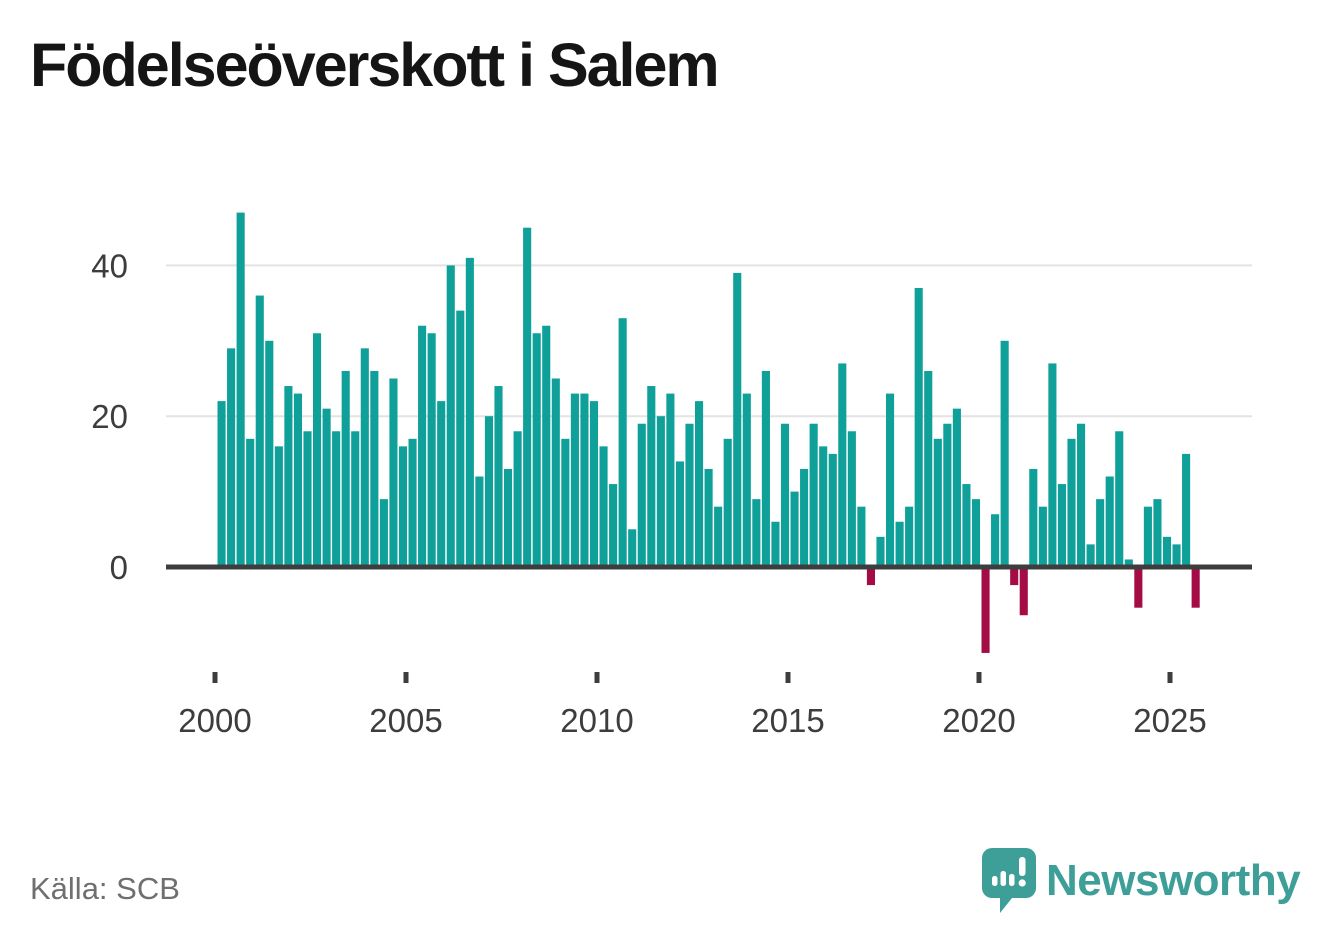 The image size is (1322, 939). I want to click on y-tick-label: 0, so click(119, 567).